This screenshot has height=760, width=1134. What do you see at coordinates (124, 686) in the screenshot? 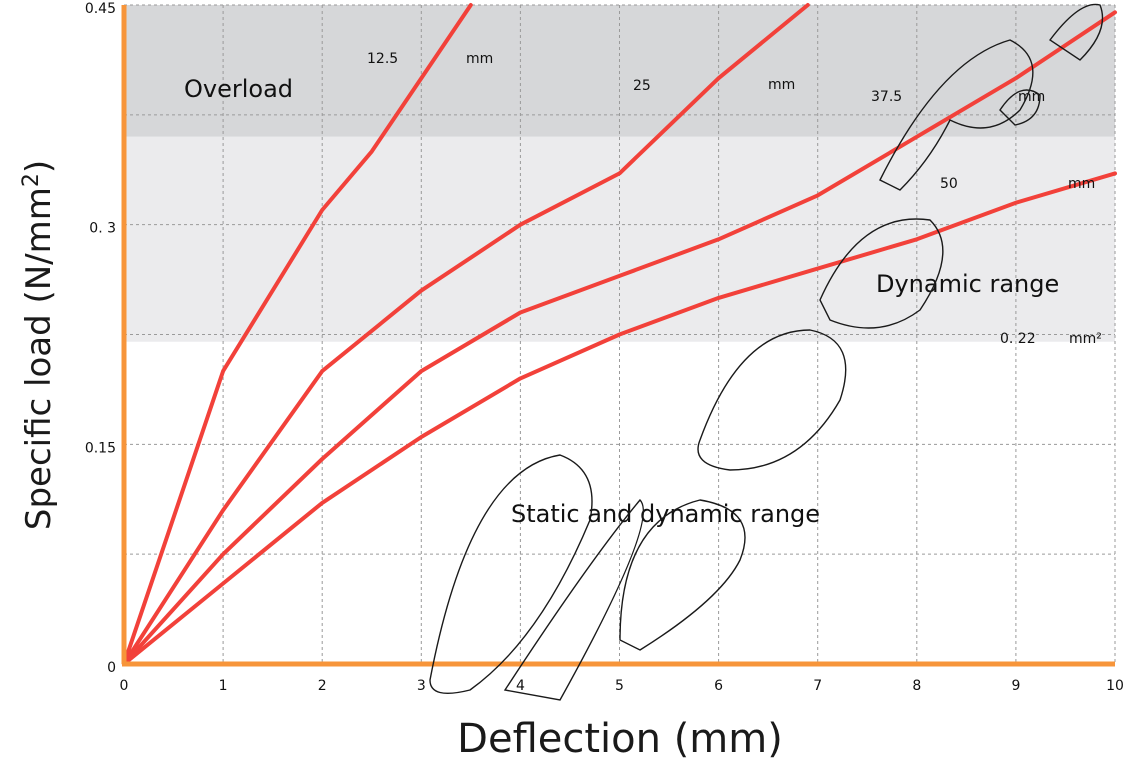
I see `x-tick-0: 0` at bounding box center [124, 686].